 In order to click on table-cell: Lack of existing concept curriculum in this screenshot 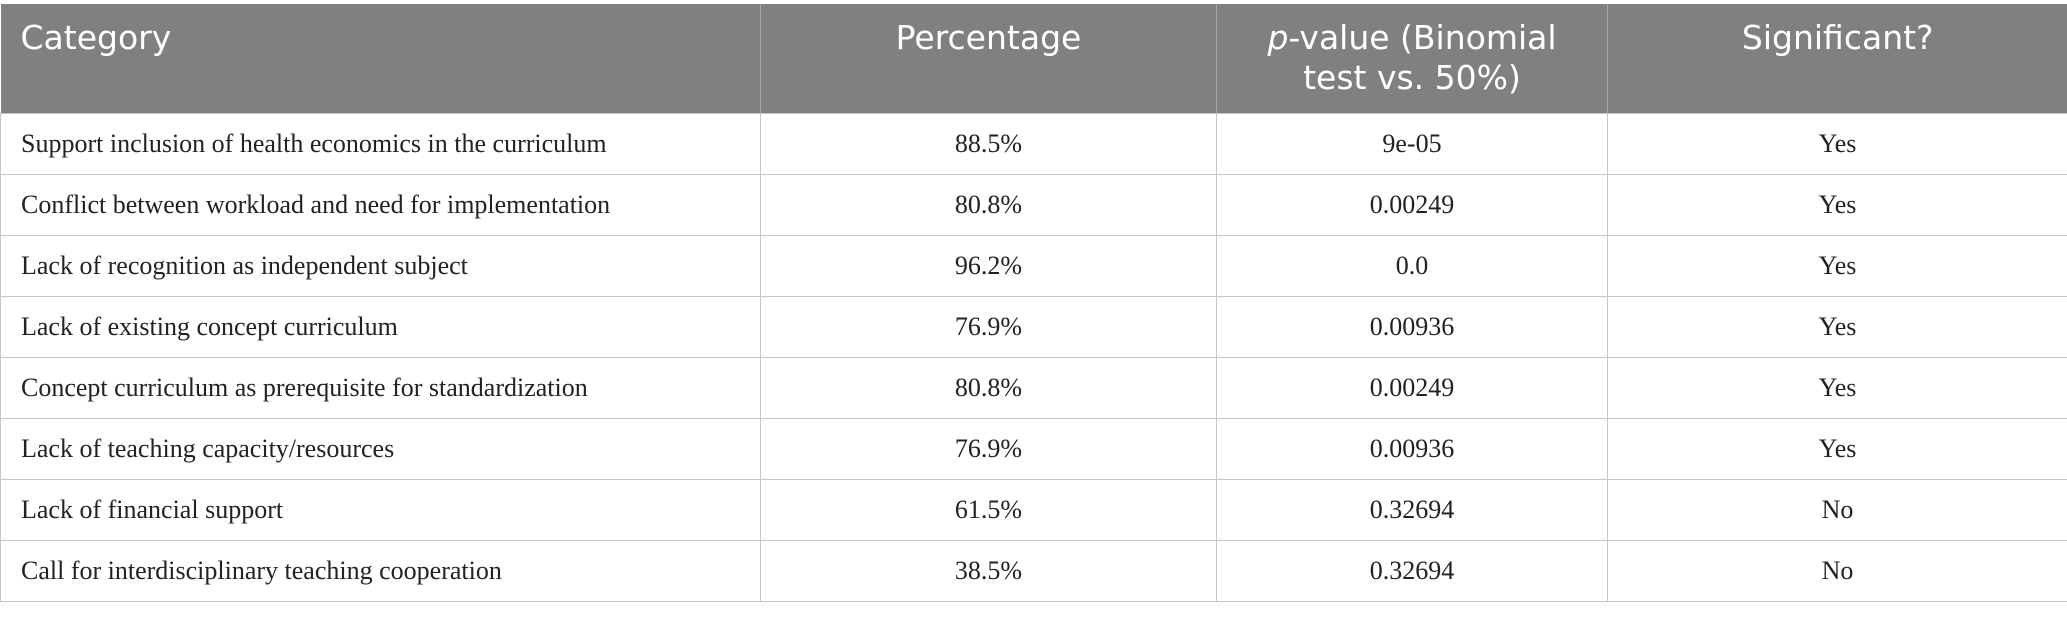, I will do `click(380, 326)`.